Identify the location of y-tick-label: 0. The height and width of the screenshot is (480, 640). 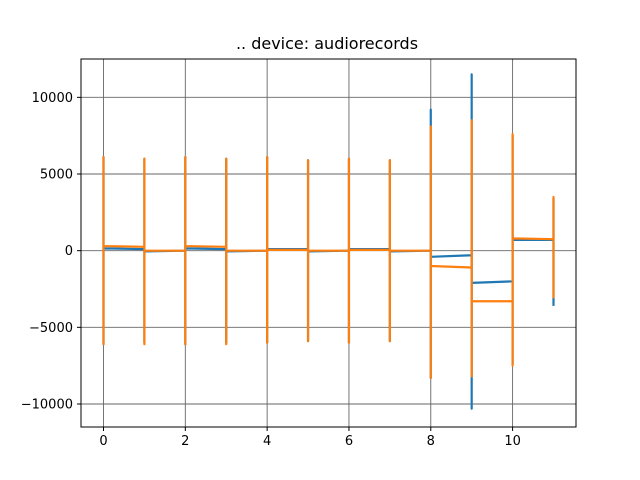
(69, 251).